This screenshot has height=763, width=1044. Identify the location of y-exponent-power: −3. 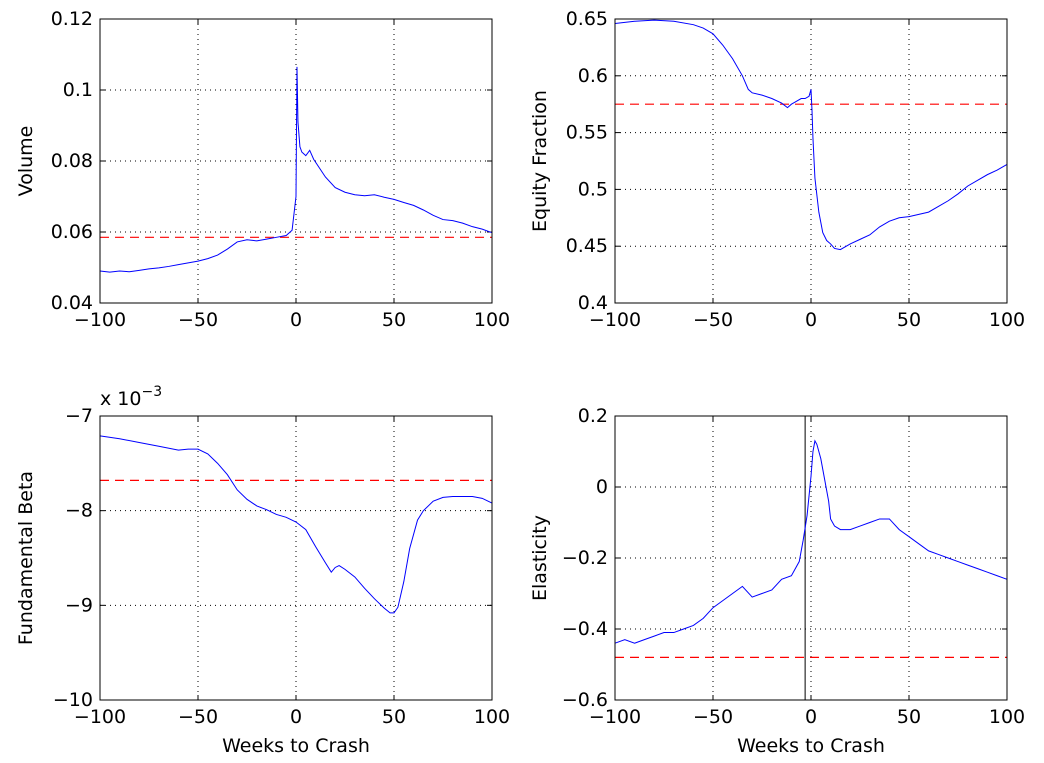
(151, 392).